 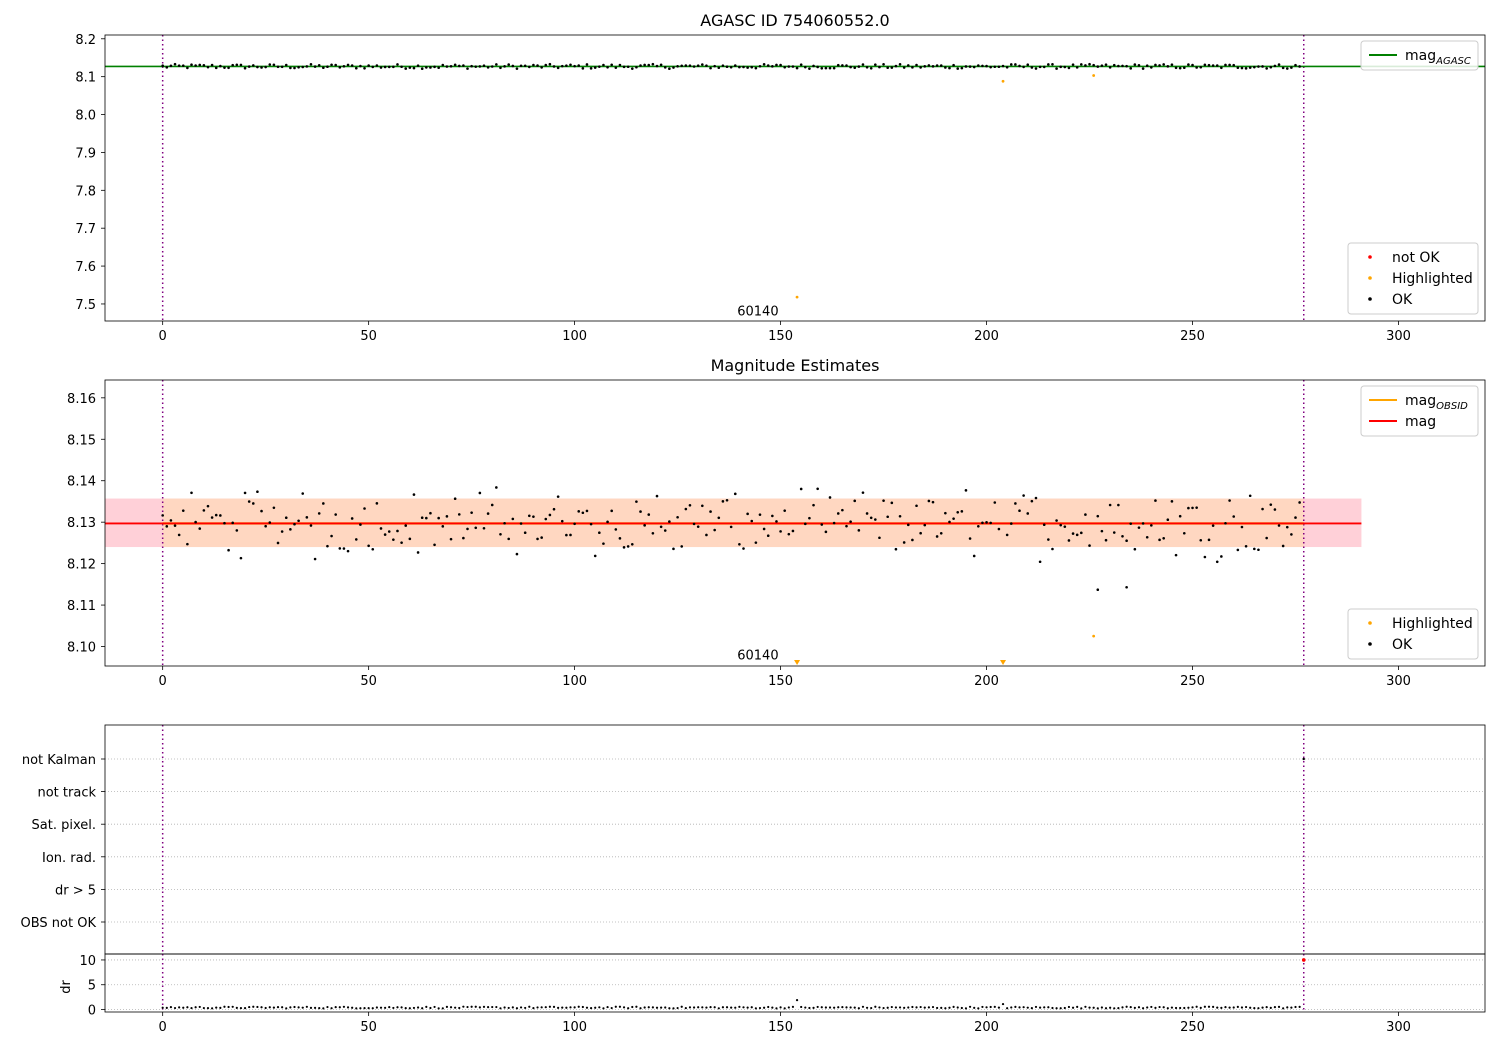 I want to click on obsid-label: 60140, so click(x=757, y=656).